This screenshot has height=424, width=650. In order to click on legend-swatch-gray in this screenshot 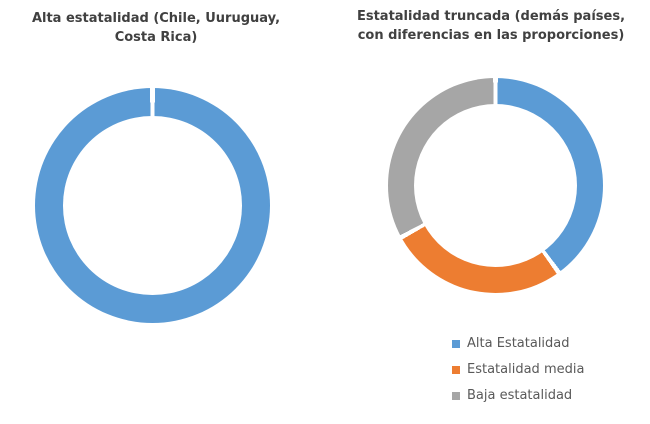, I will do `click(456, 396)`.